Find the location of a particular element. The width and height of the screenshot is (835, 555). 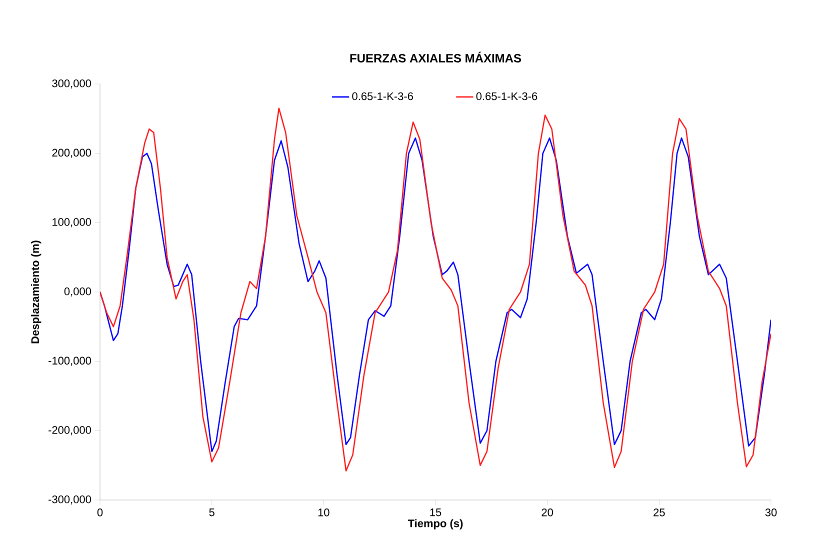

chart-title: FUERZAS AXIALES MÁXIMAS is located at coordinates (436, 57).